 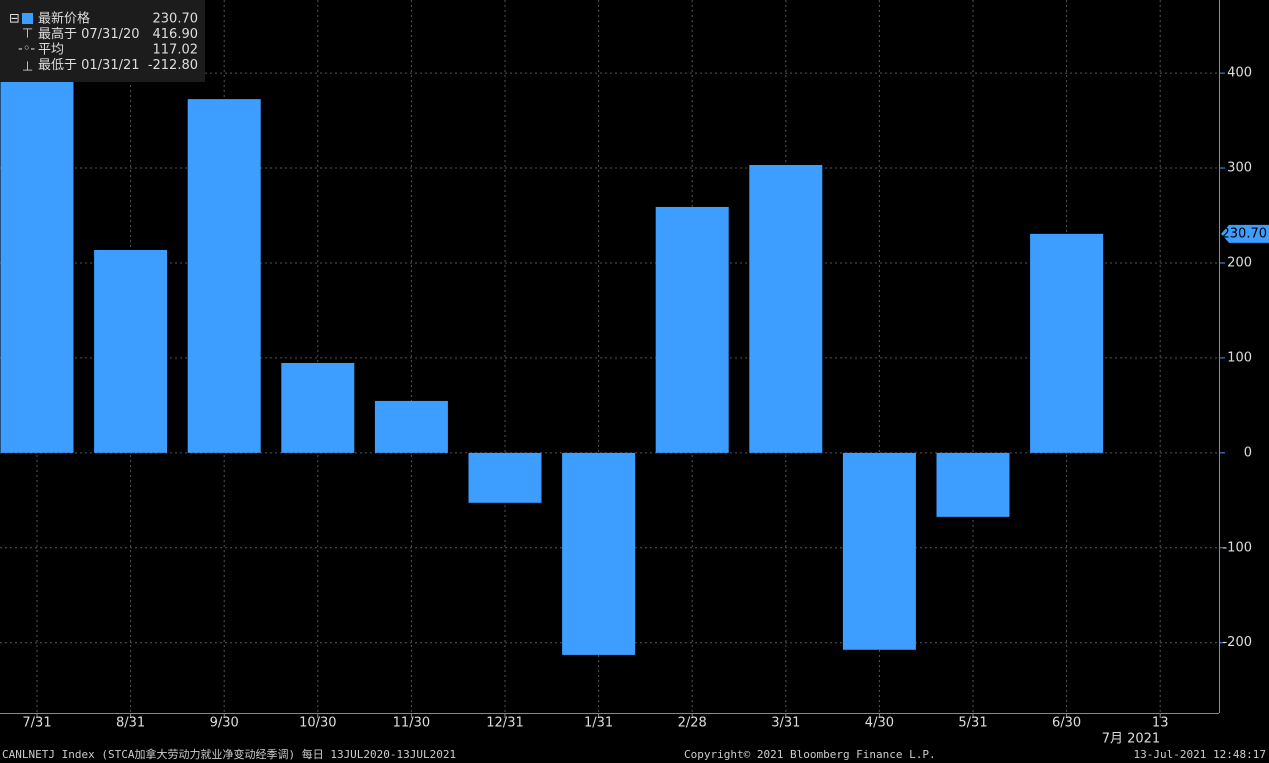 What do you see at coordinates (785, 723) in the screenshot?
I see `x-tick-label: 3/31` at bounding box center [785, 723].